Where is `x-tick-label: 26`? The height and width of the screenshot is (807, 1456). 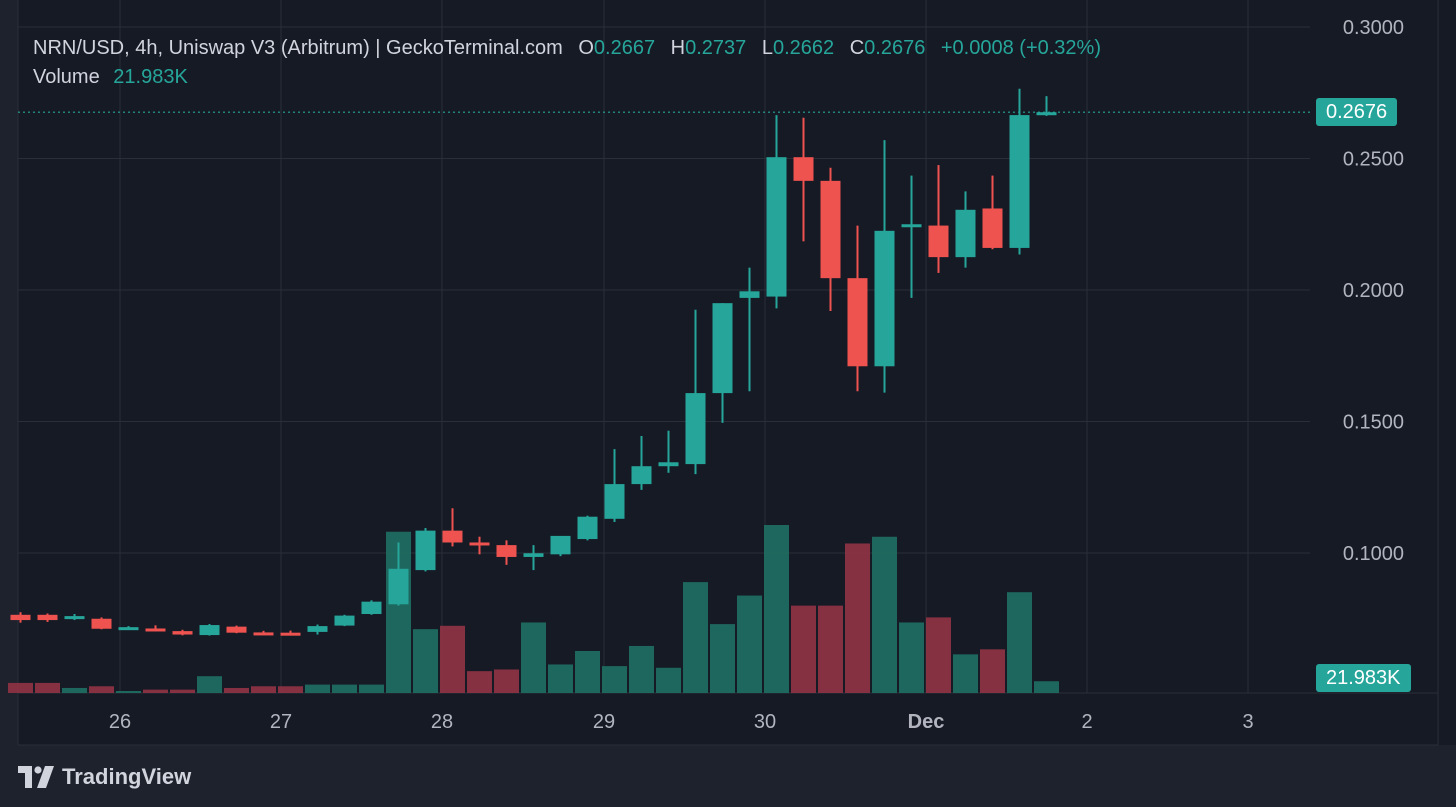
x-tick-label: 26 is located at coordinates (120, 722).